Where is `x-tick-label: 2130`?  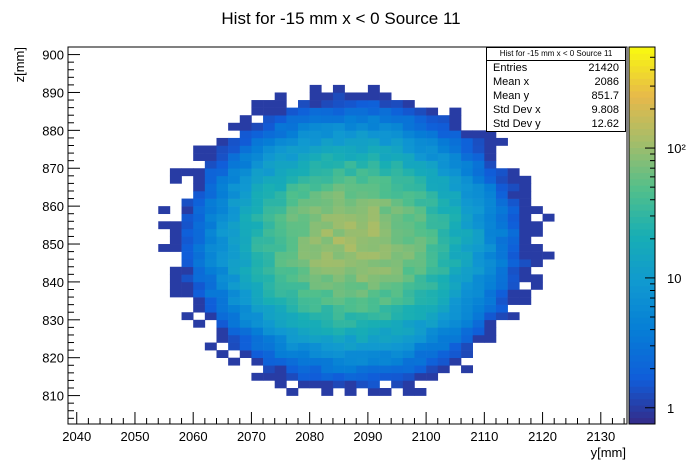
x-tick-label: 2130 is located at coordinates (600, 436).